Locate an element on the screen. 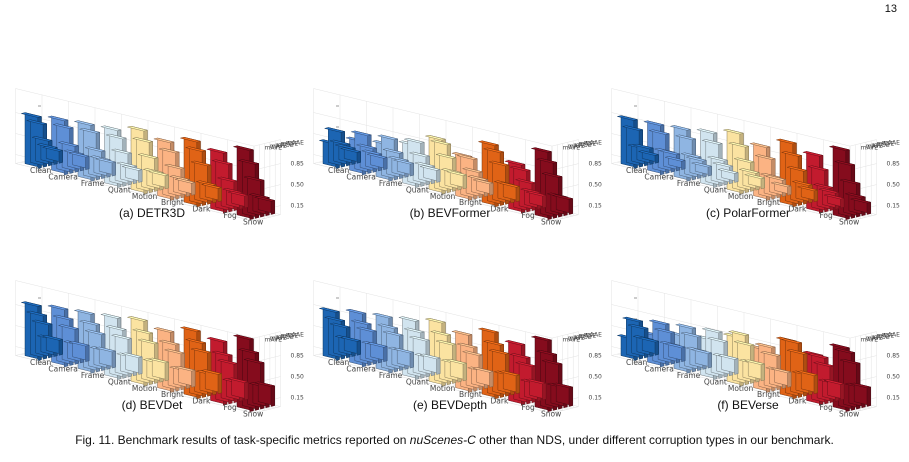 This screenshot has height=462, width=909. z-tick-label: 0.15 is located at coordinates (596, 398).